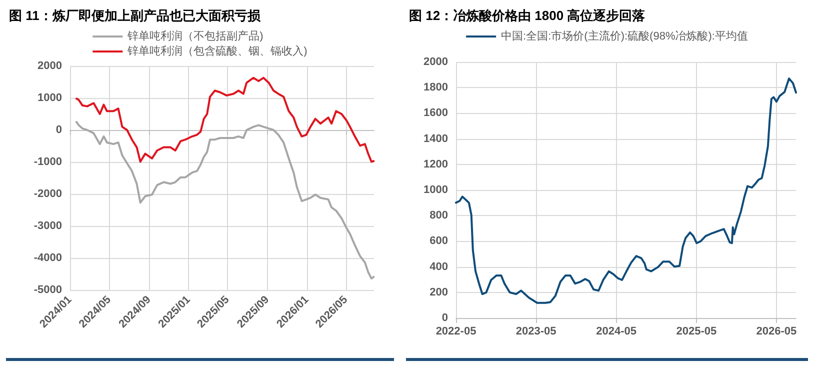 The width and height of the screenshot is (814, 388). Describe the element at coordinates (536, 332) in the screenshot. I see `x-tick-label: 2023-05` at that location.